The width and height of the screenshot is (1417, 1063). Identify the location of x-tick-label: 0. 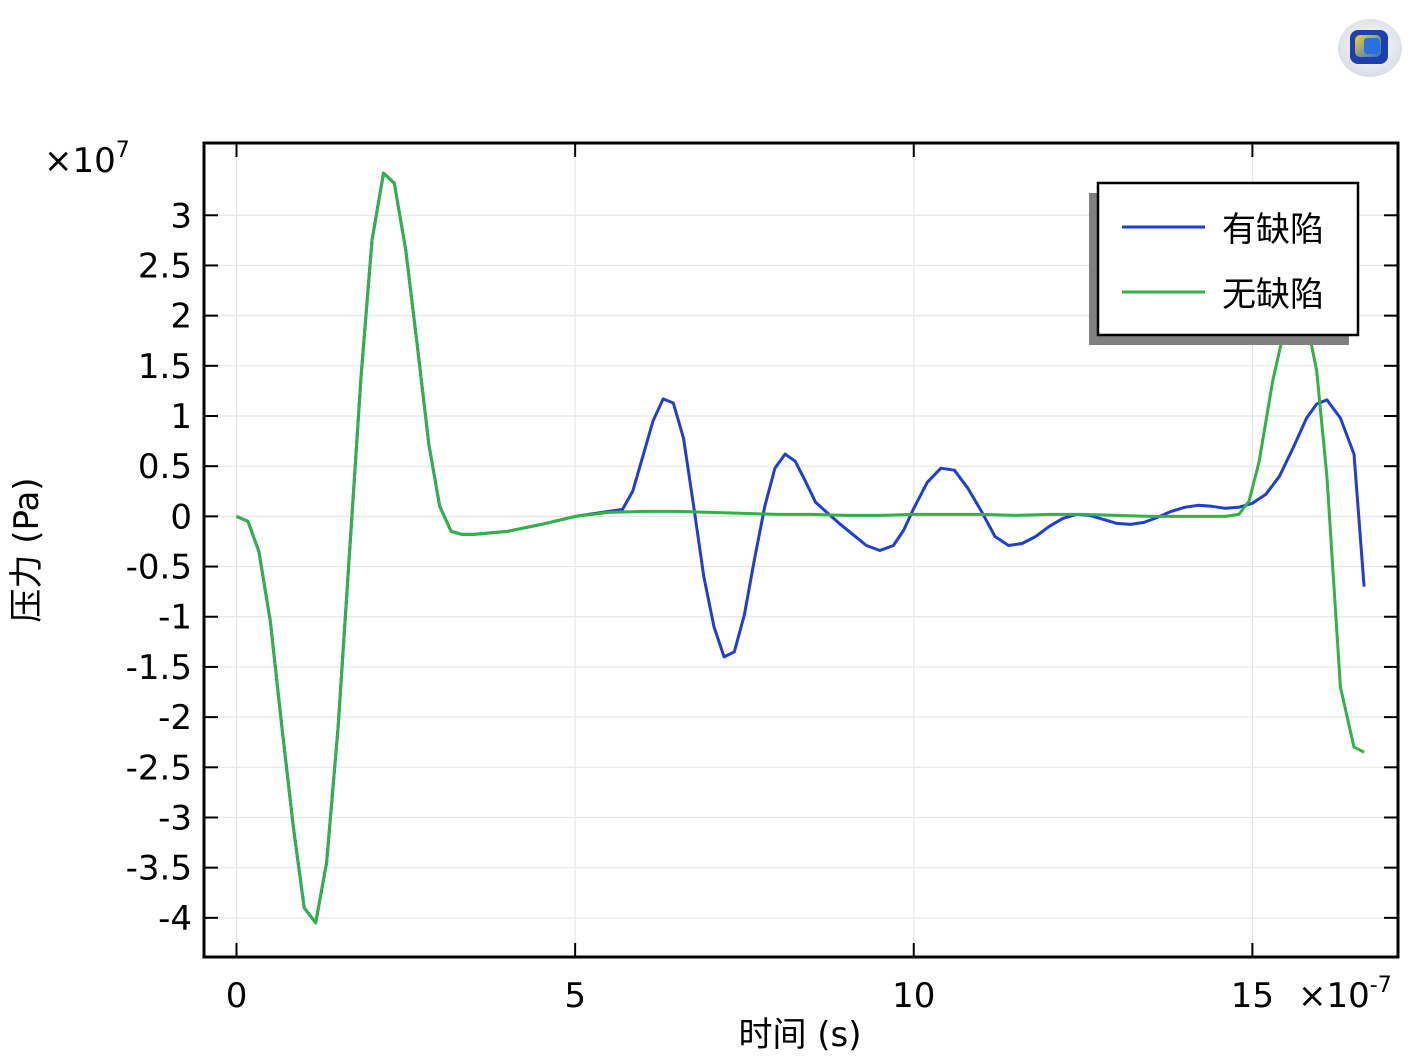
(237, 996).